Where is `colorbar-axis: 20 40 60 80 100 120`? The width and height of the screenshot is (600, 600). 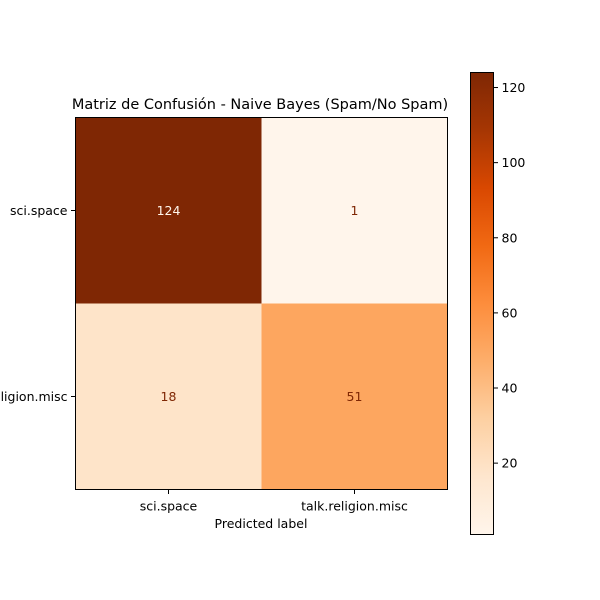 colorbar-axis: 20 40 60 80 100 120 is located at coordinates (509, 275).